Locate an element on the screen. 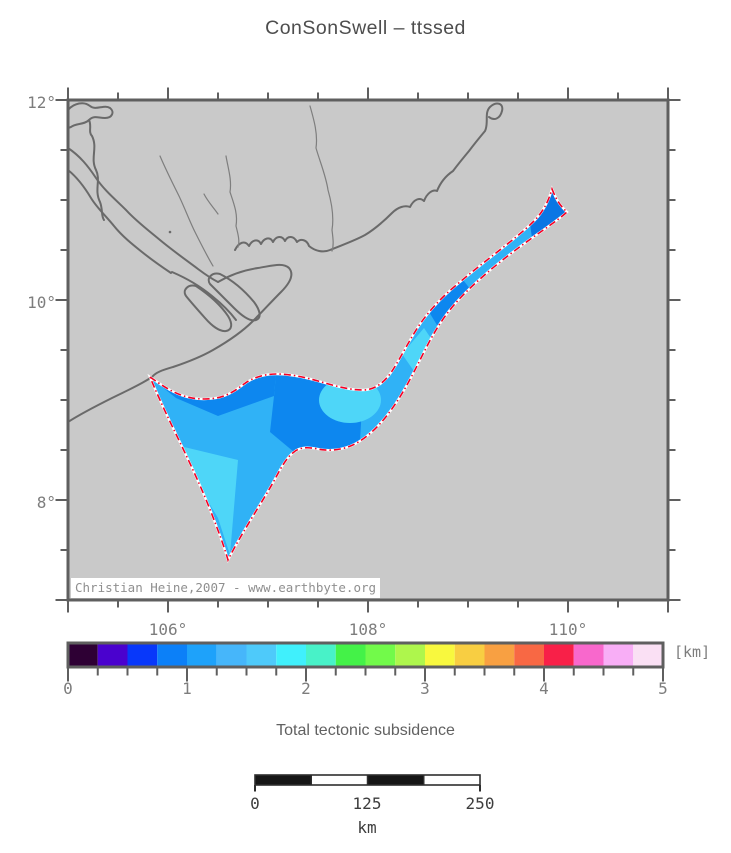 This screenshot has height=853, width=731. colorbar-tick-label-1: 1 is located at coordinates (187, 688).